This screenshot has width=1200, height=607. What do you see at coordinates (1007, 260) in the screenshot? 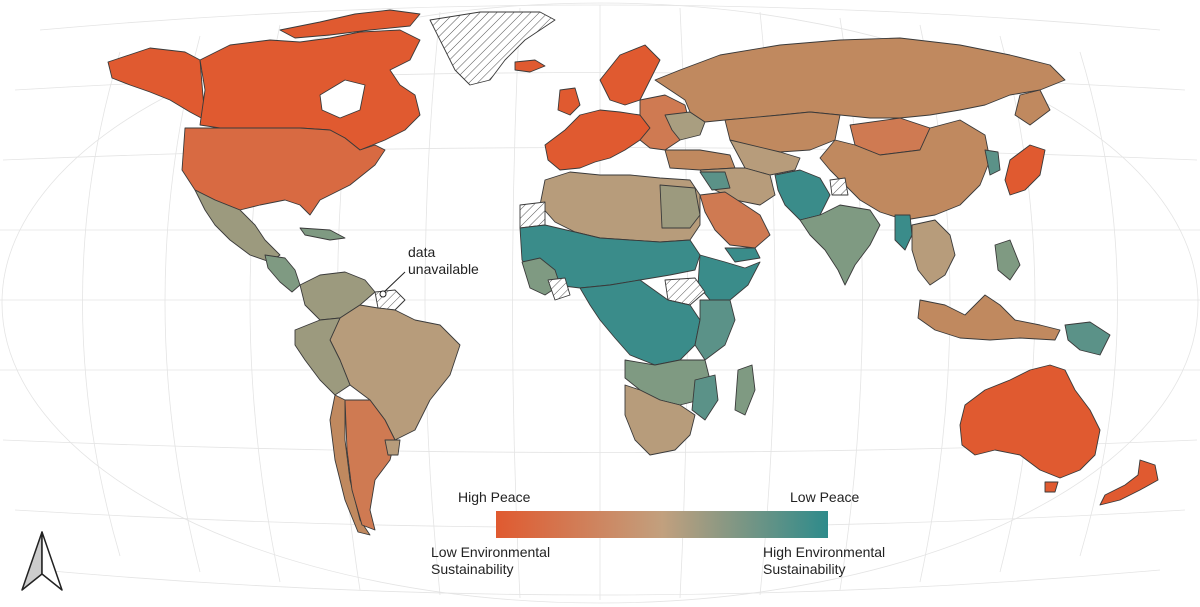
I see `region-philippines` at bounding box center [1007, 260].